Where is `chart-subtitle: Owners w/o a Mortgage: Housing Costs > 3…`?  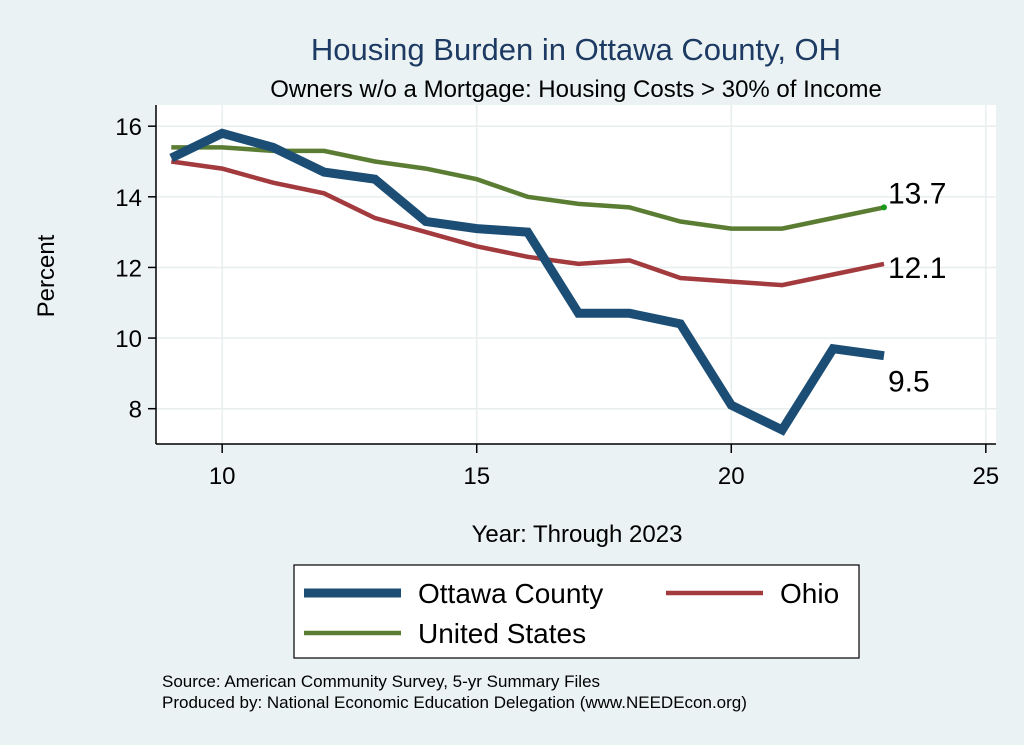 chart-subtitle: Owners w/o a Mortgage: Housing Costs > 3… is located at coordinates (576, 89).